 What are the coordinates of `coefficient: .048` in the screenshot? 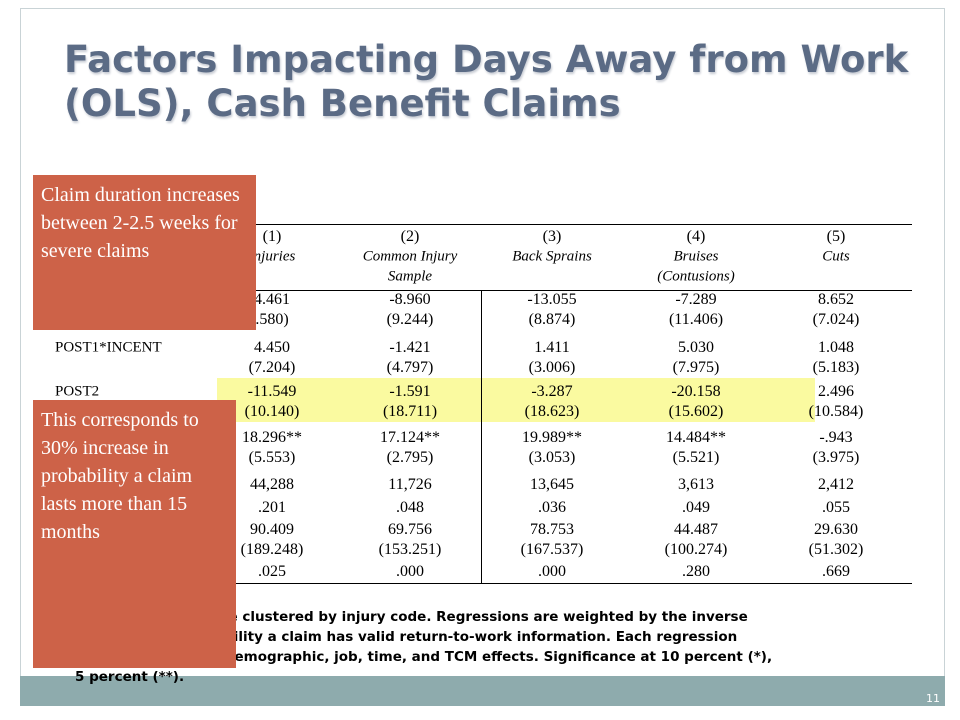 It's located at (410, 507).